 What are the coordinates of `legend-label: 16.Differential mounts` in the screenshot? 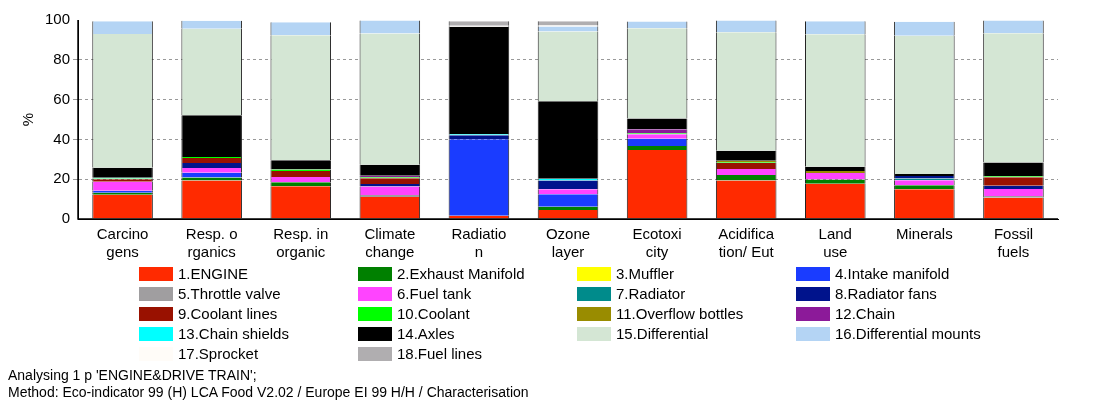 It's located at (908, 333).